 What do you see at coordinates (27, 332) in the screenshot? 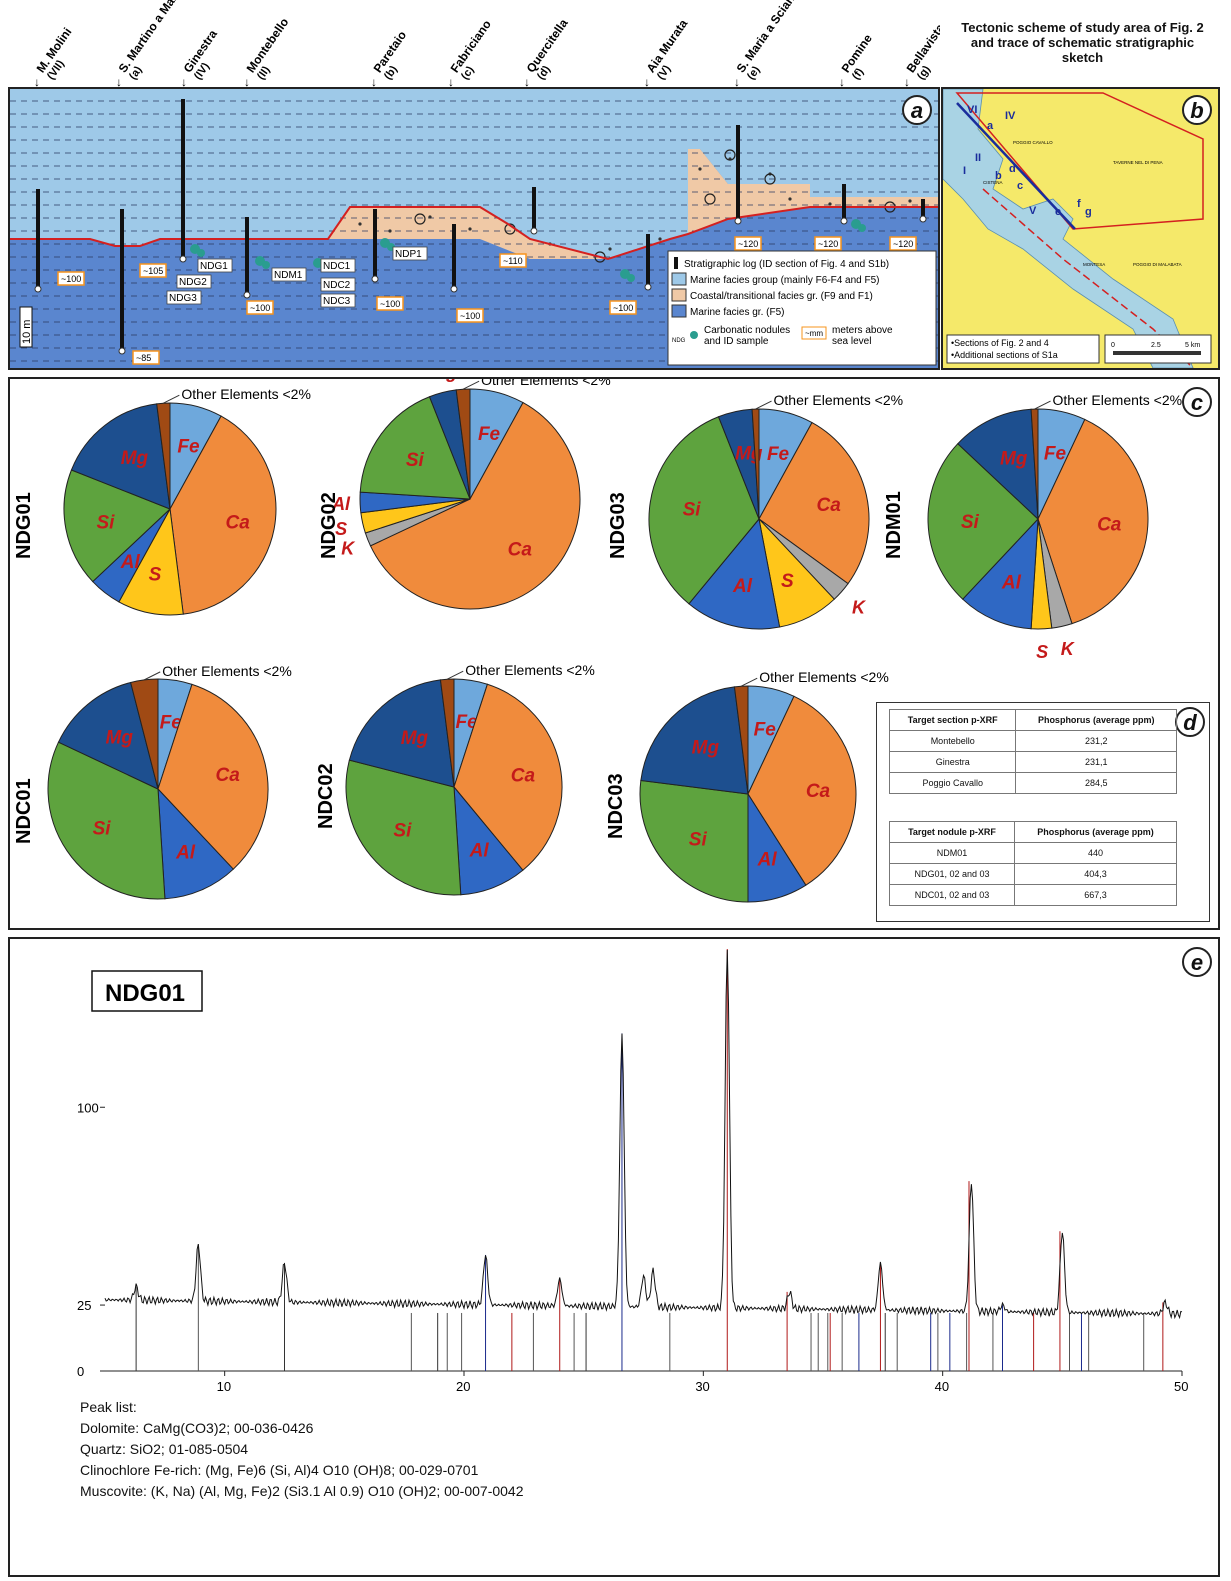
I see `scale-label: 10 m` at bounding box center [27, 332].